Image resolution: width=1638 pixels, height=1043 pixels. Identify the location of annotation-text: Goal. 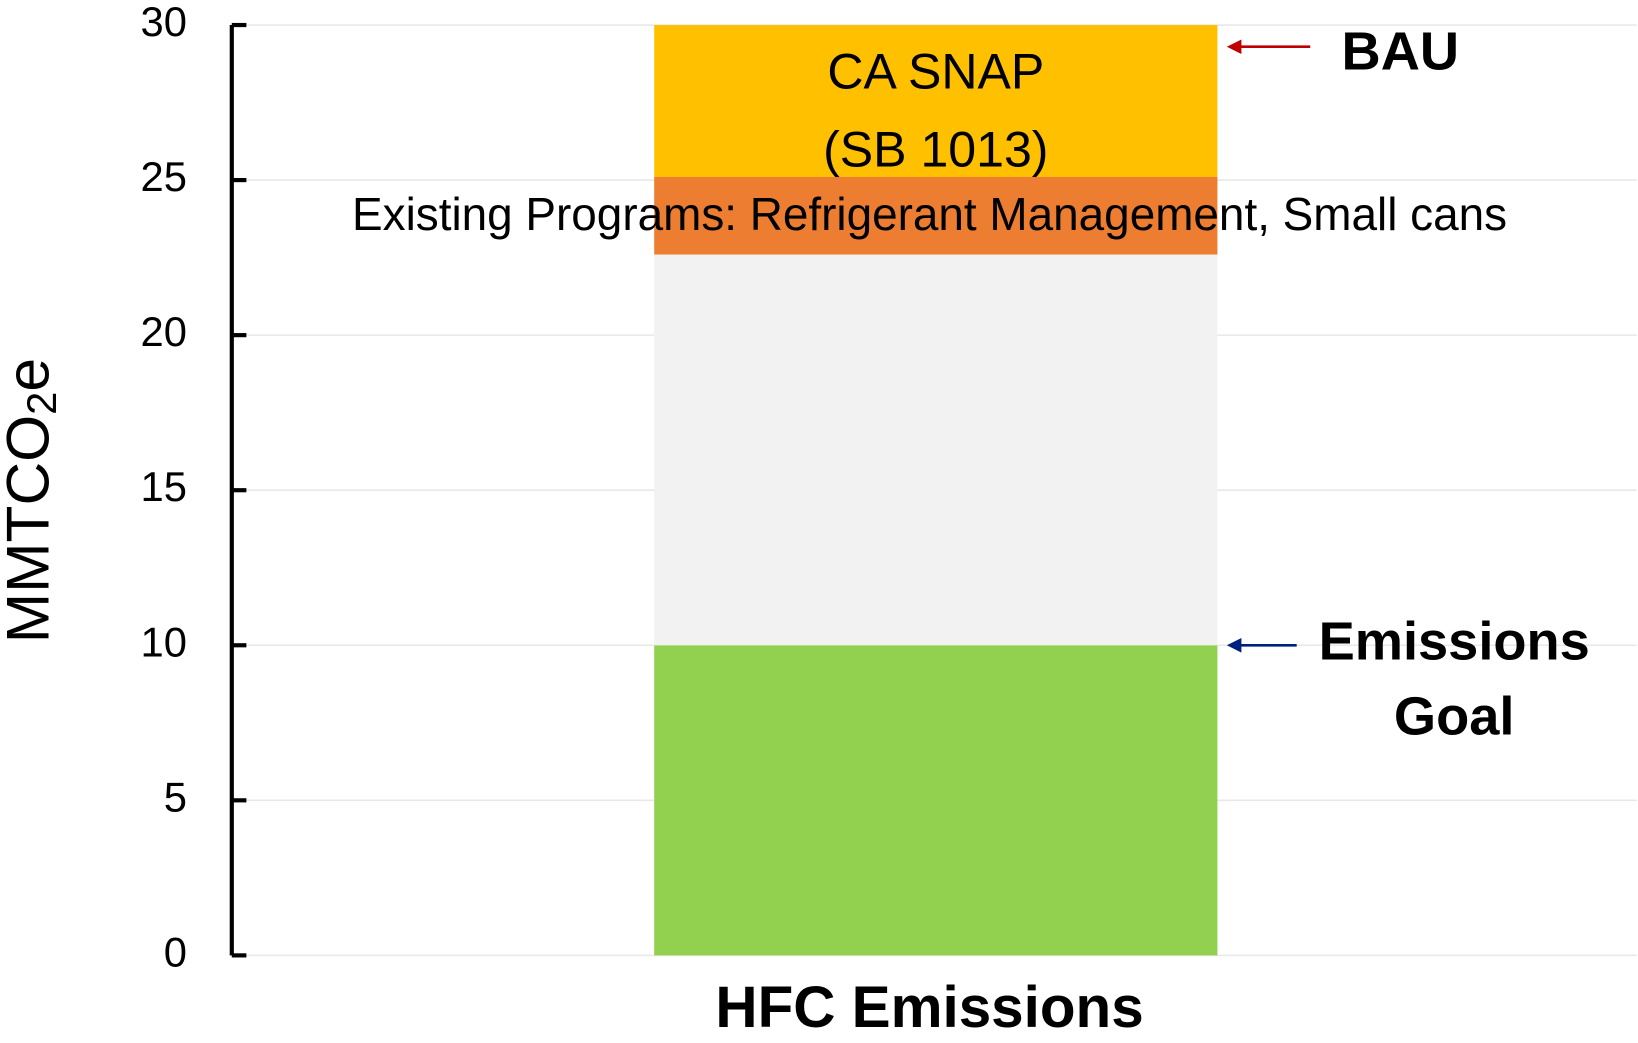
(1454, 717).